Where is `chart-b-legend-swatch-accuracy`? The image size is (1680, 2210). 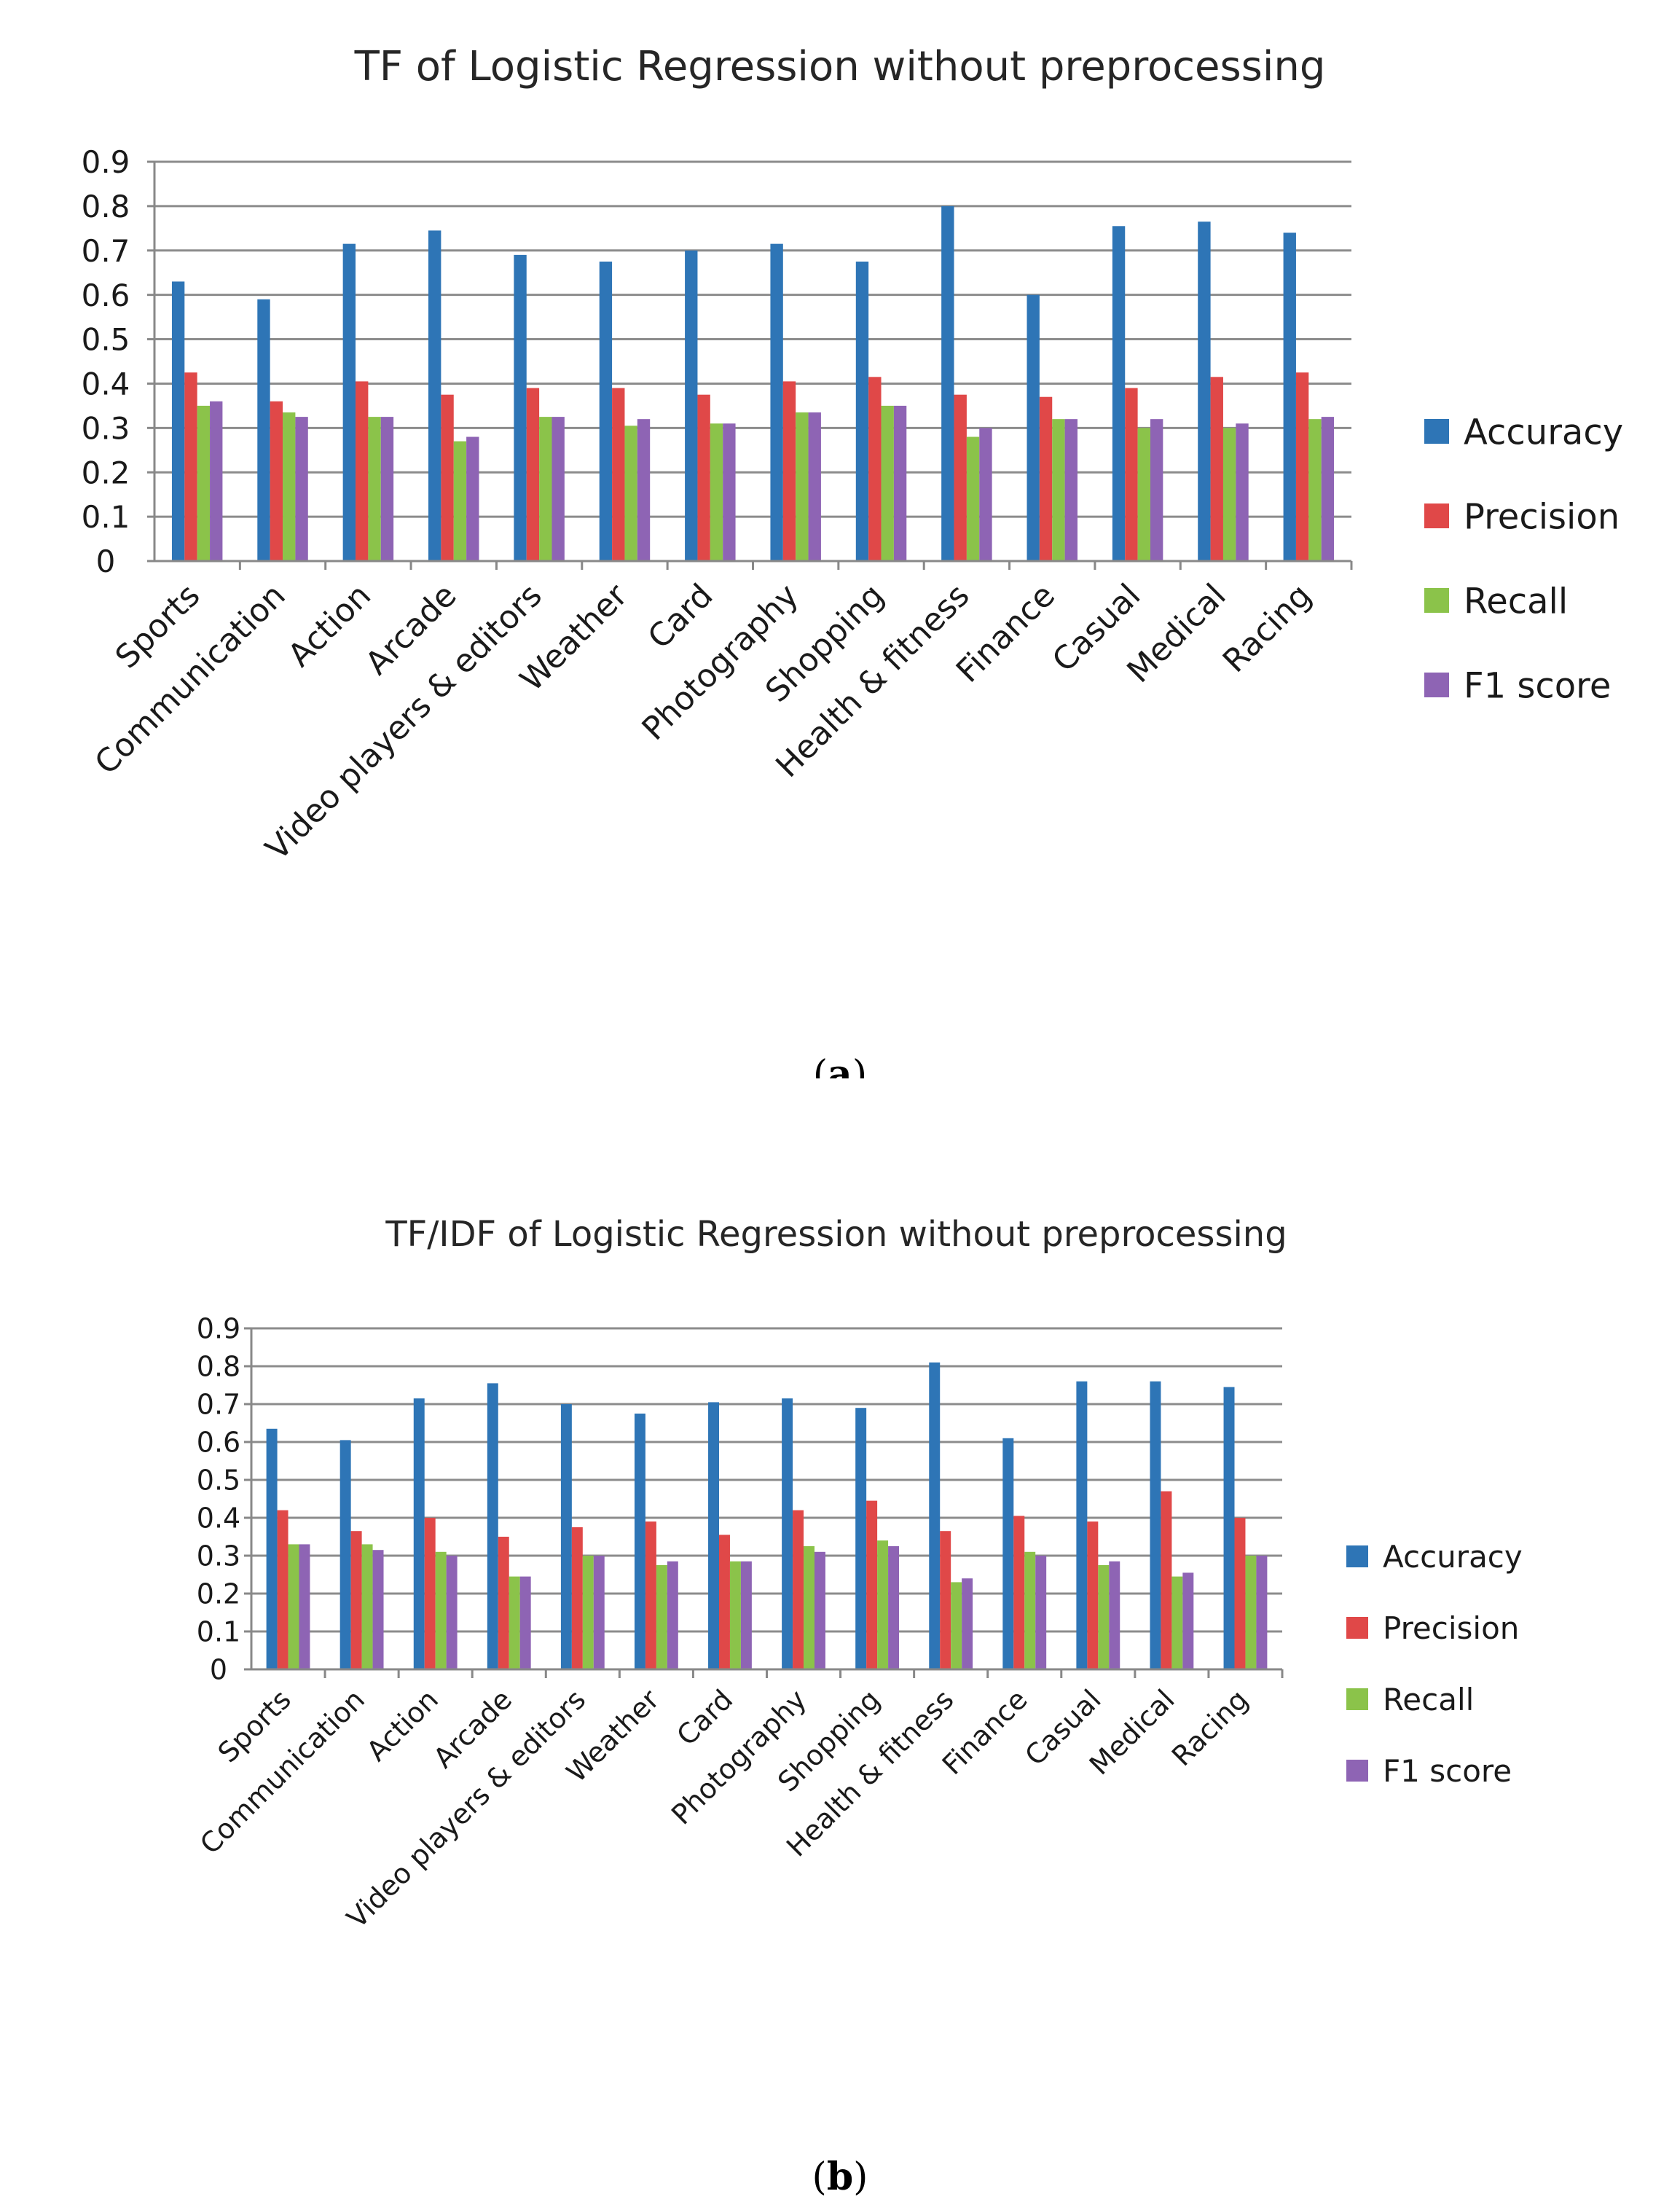 chart-b-legend-swatch-accuracy is located at coordinates (1357, 1556).